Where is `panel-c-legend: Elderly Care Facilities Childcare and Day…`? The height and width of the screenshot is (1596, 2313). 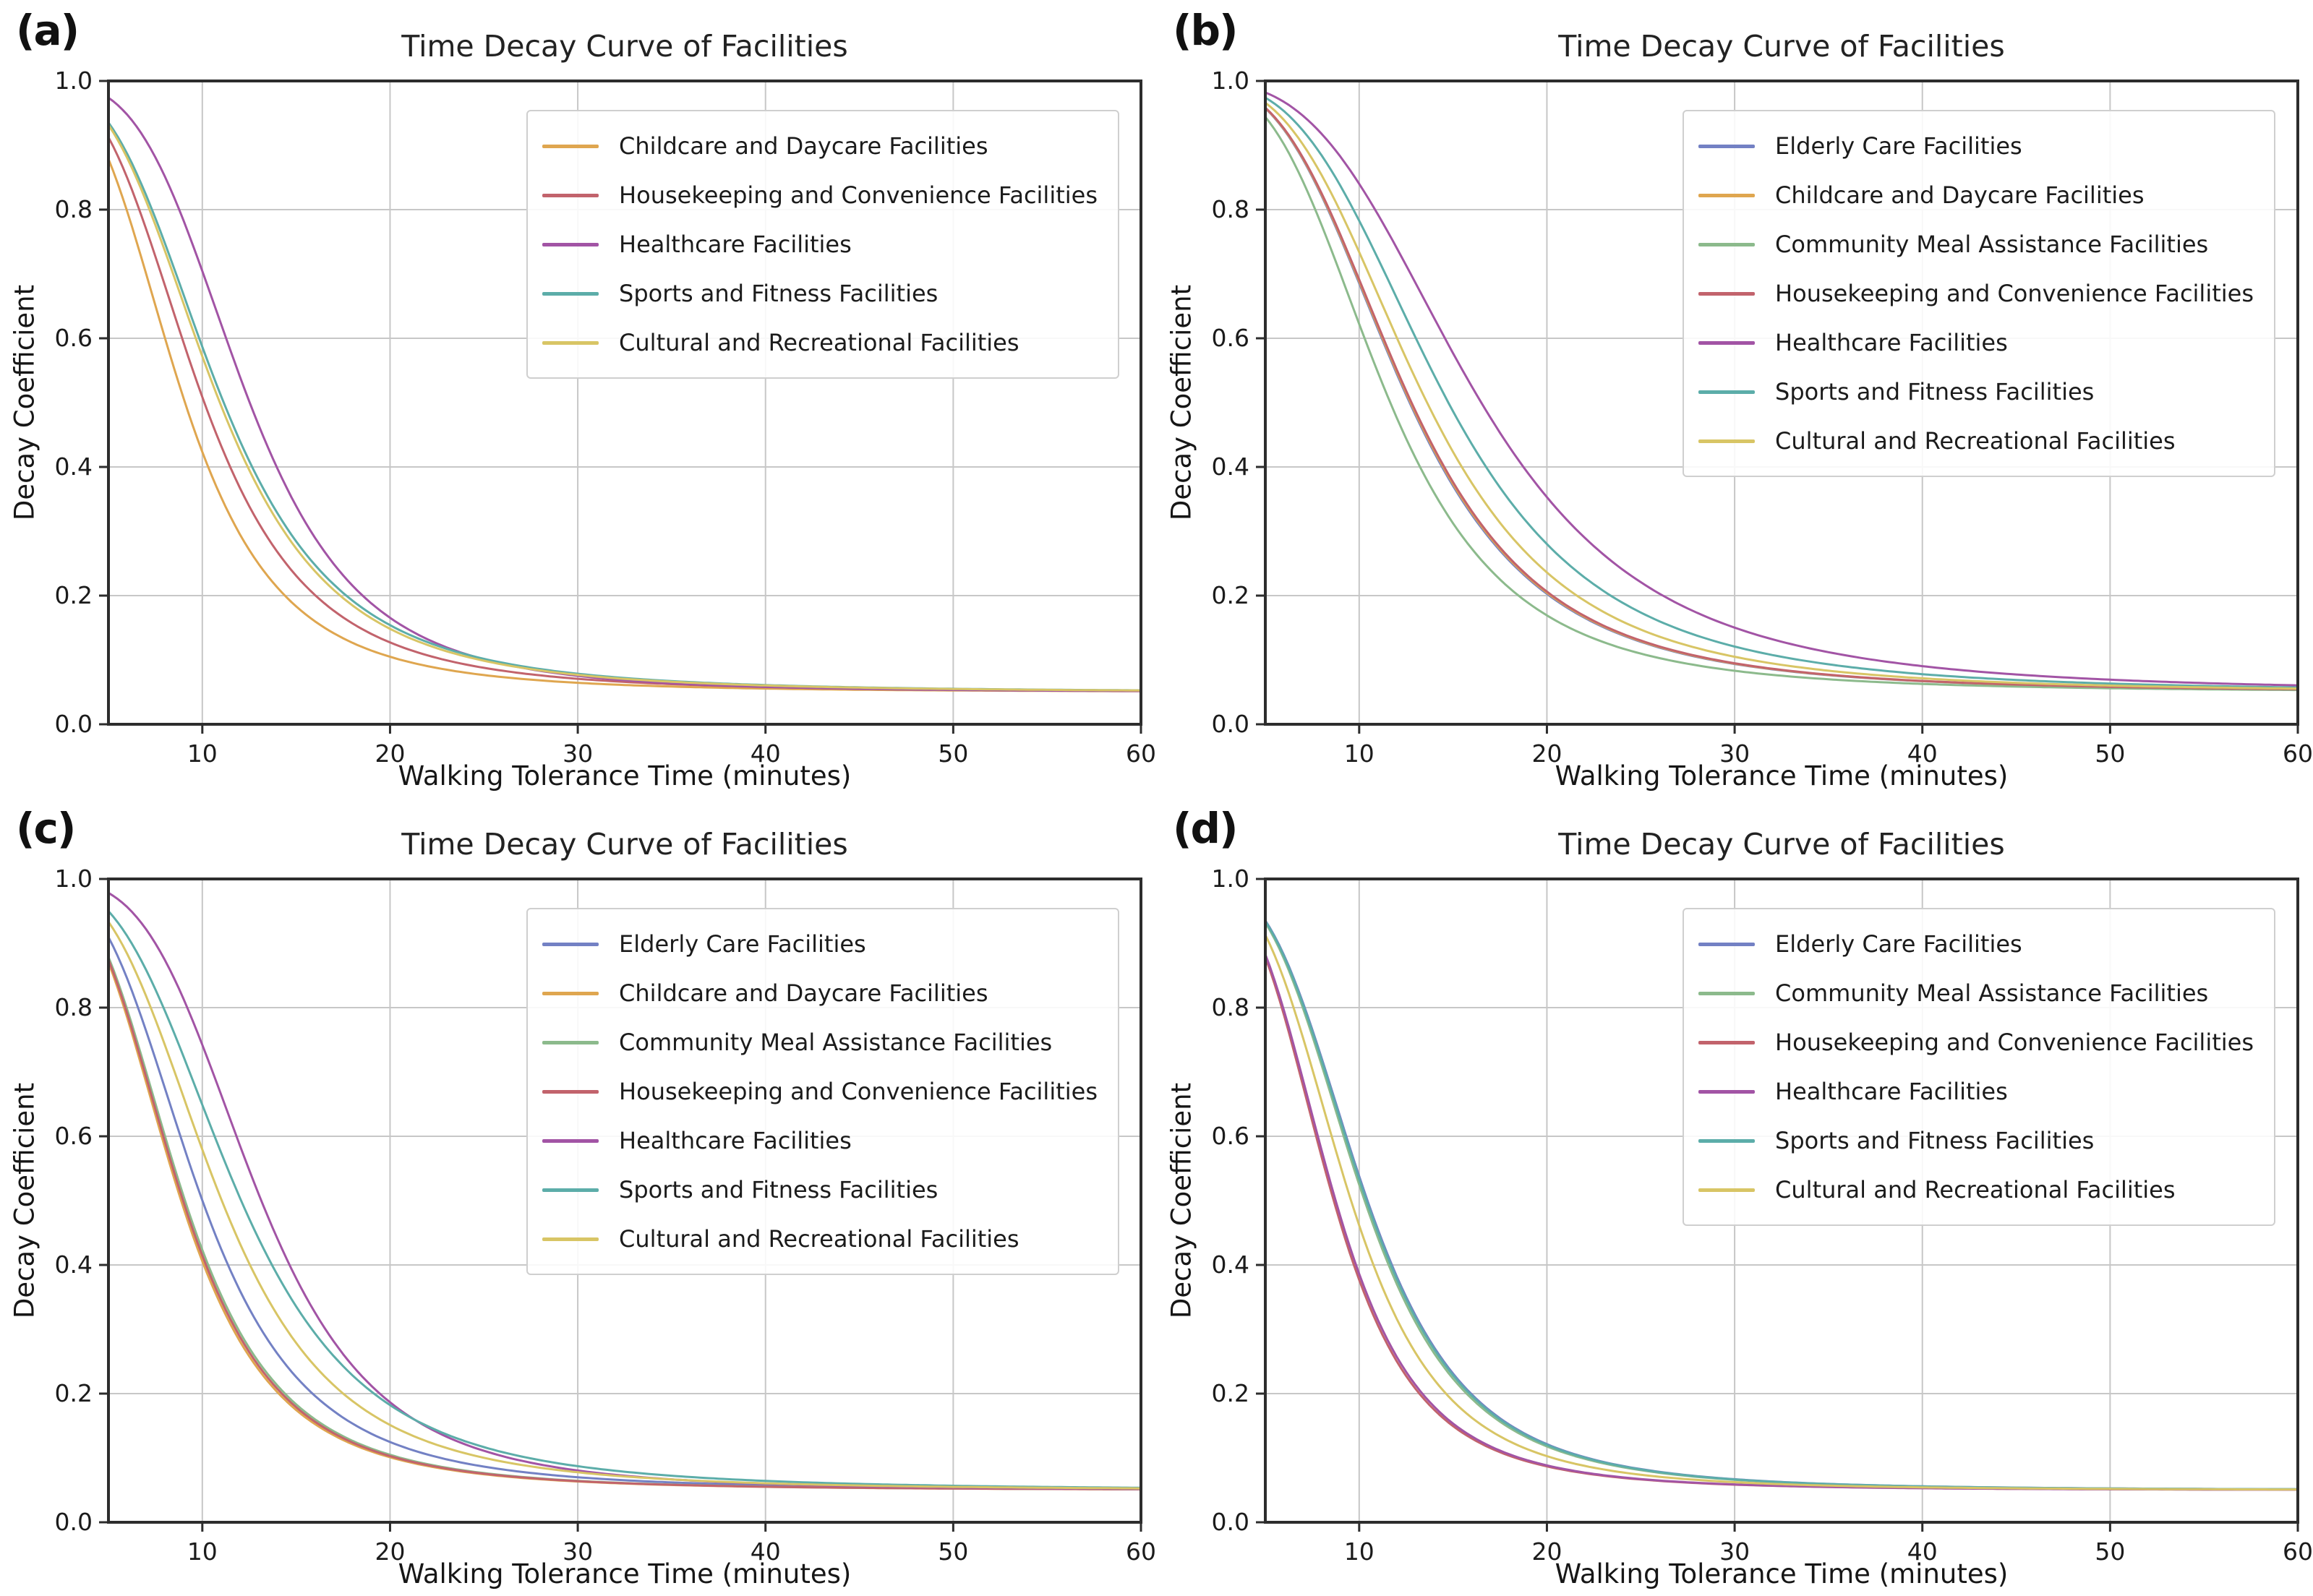
panel-c-legend: Elderly Care Facilities Childcare and Day… is located at coordinates (822, 1091).